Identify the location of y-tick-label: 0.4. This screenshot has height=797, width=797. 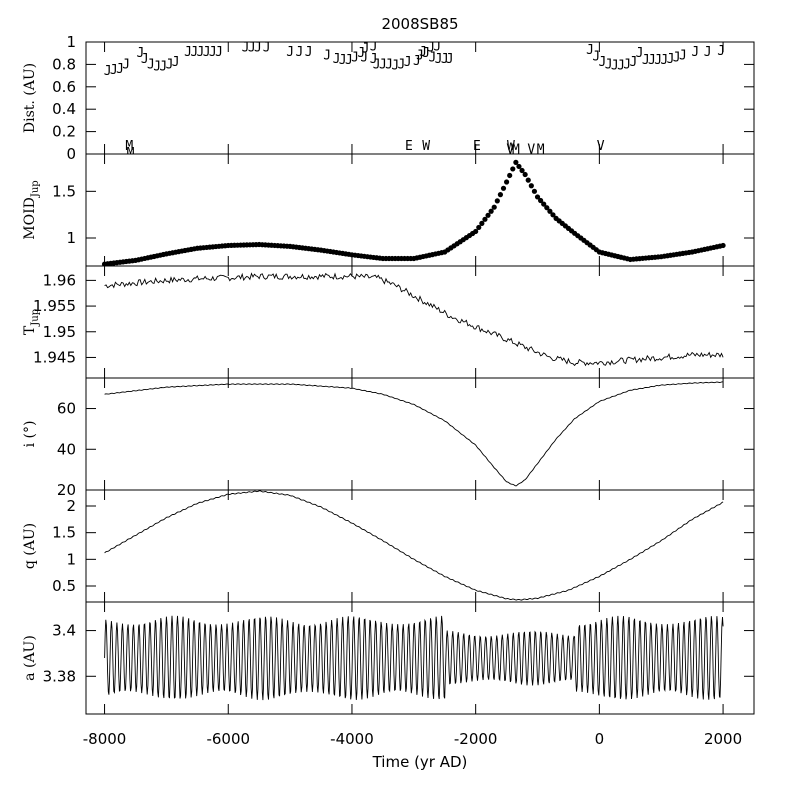
(64, 109).